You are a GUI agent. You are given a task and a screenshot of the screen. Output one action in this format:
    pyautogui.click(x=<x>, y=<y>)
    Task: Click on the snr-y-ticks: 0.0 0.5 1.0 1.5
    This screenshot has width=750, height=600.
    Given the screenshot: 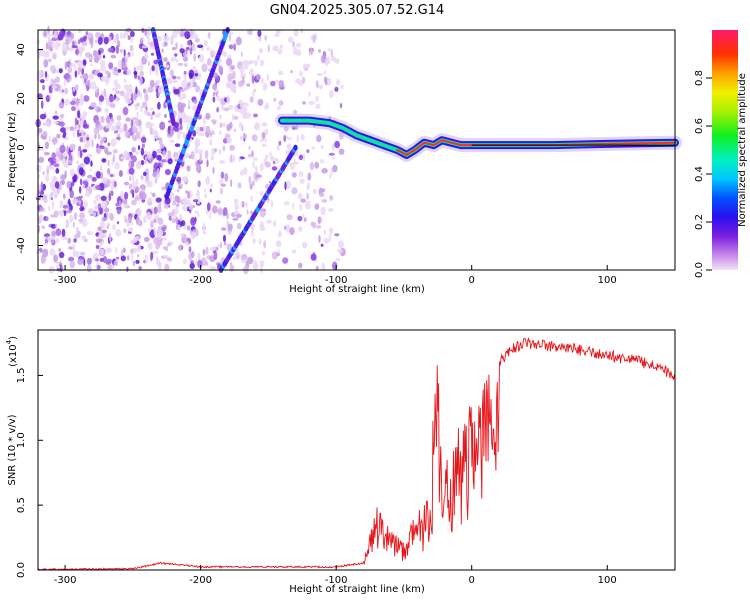 What is the action you would take?
    pyautogui.click(x=29, y=472)
    